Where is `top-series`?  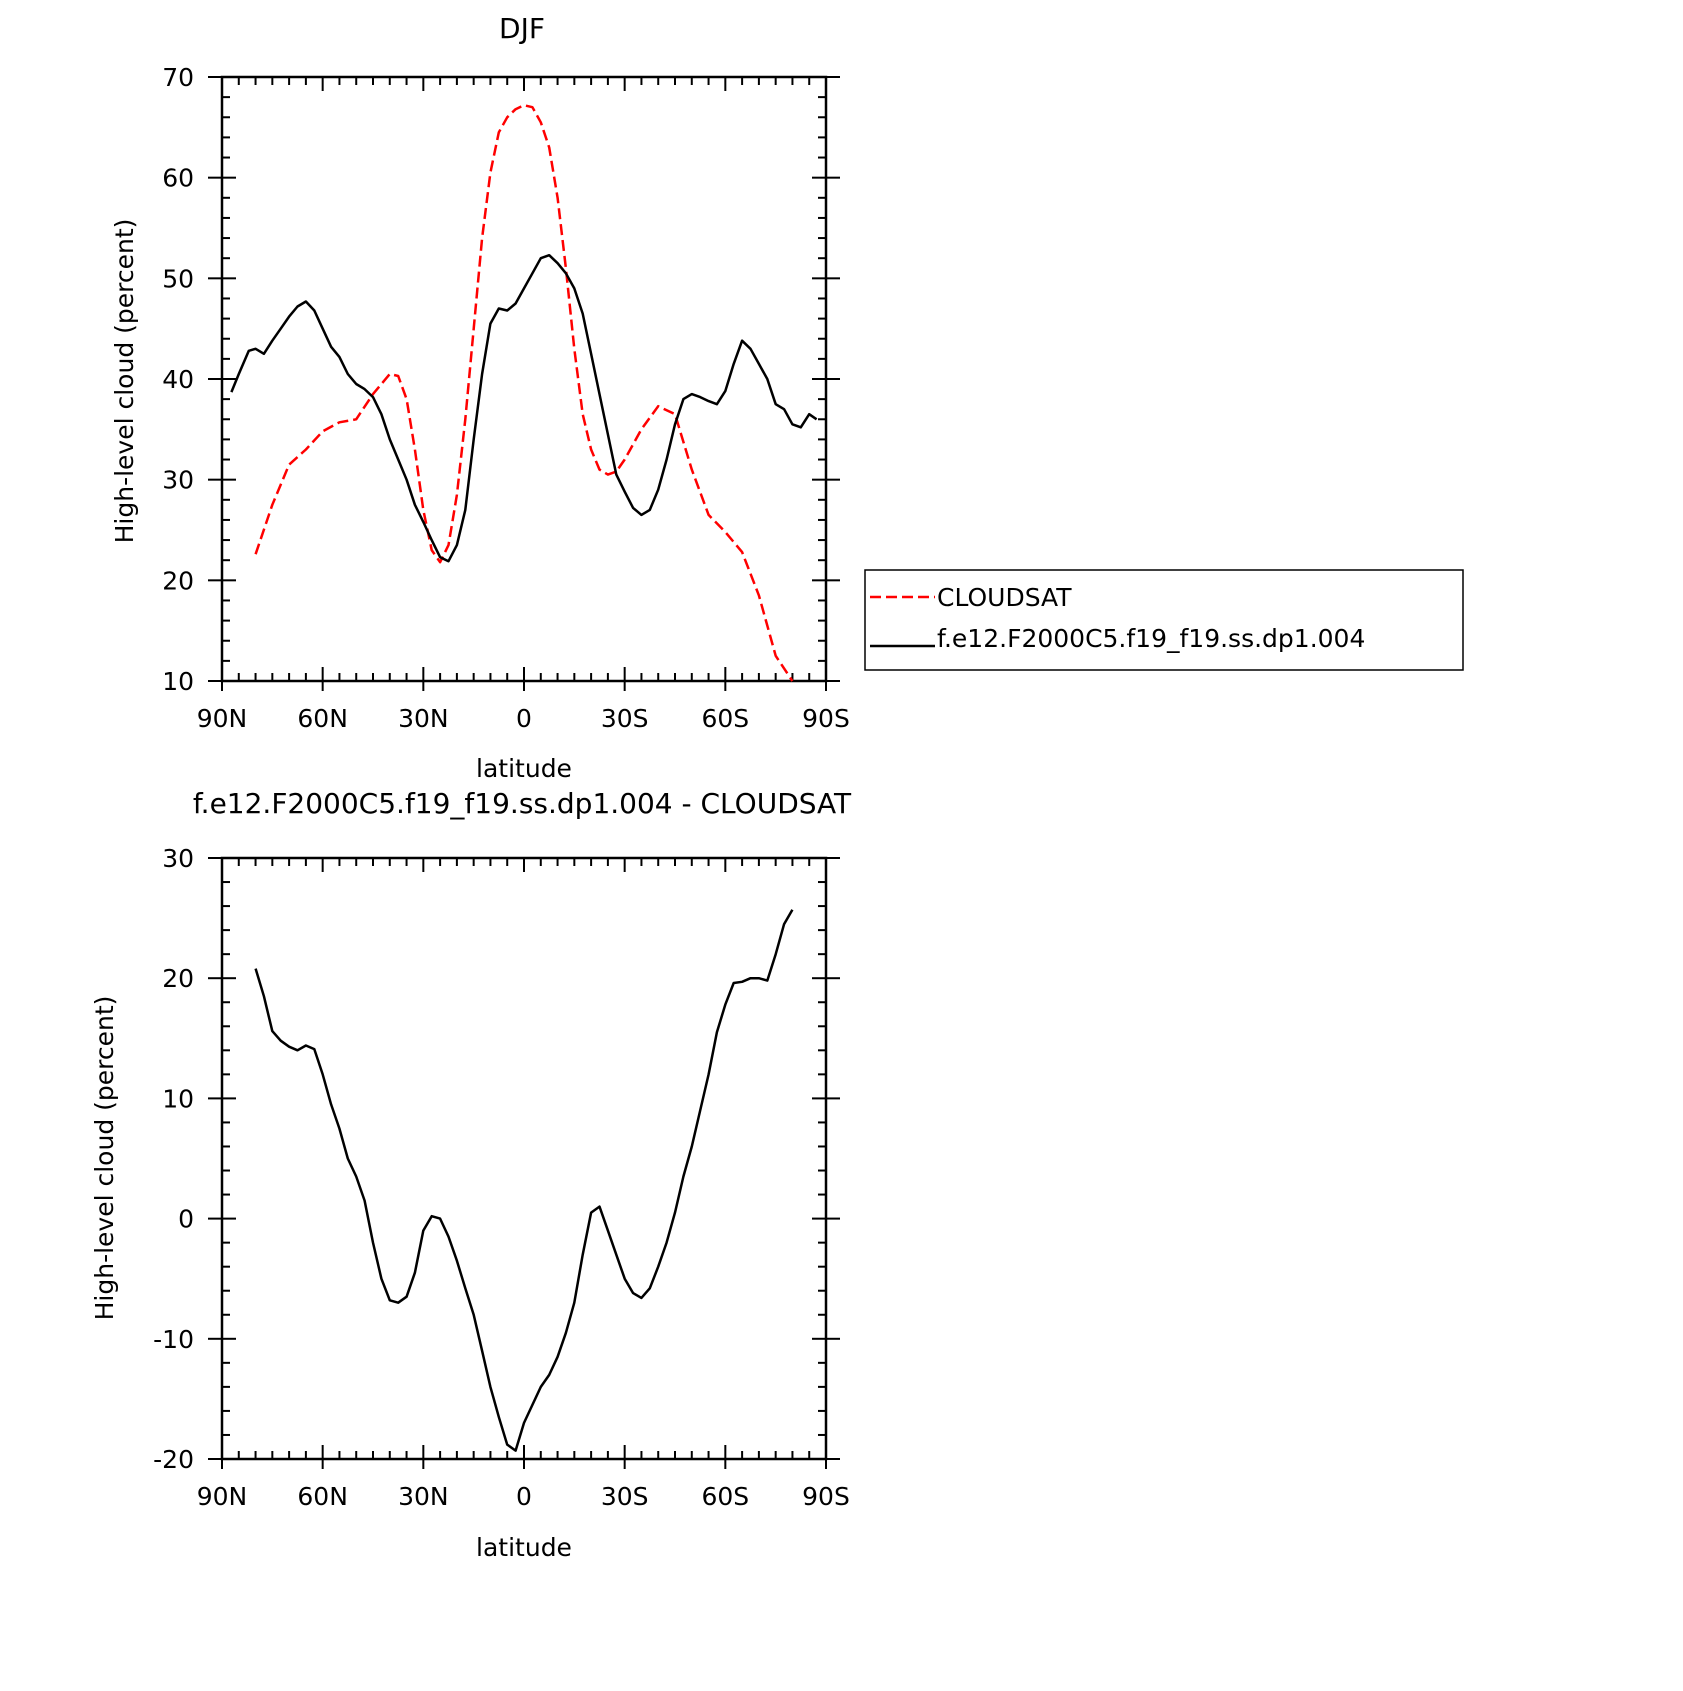
top-series is located at coordinates (524, 392).